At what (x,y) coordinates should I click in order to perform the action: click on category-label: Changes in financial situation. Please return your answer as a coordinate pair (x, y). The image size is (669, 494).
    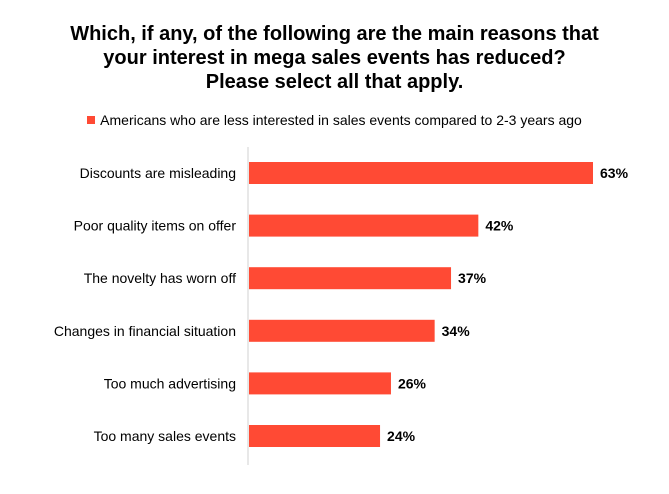
    Looking at the image, I should click on (145, 331).